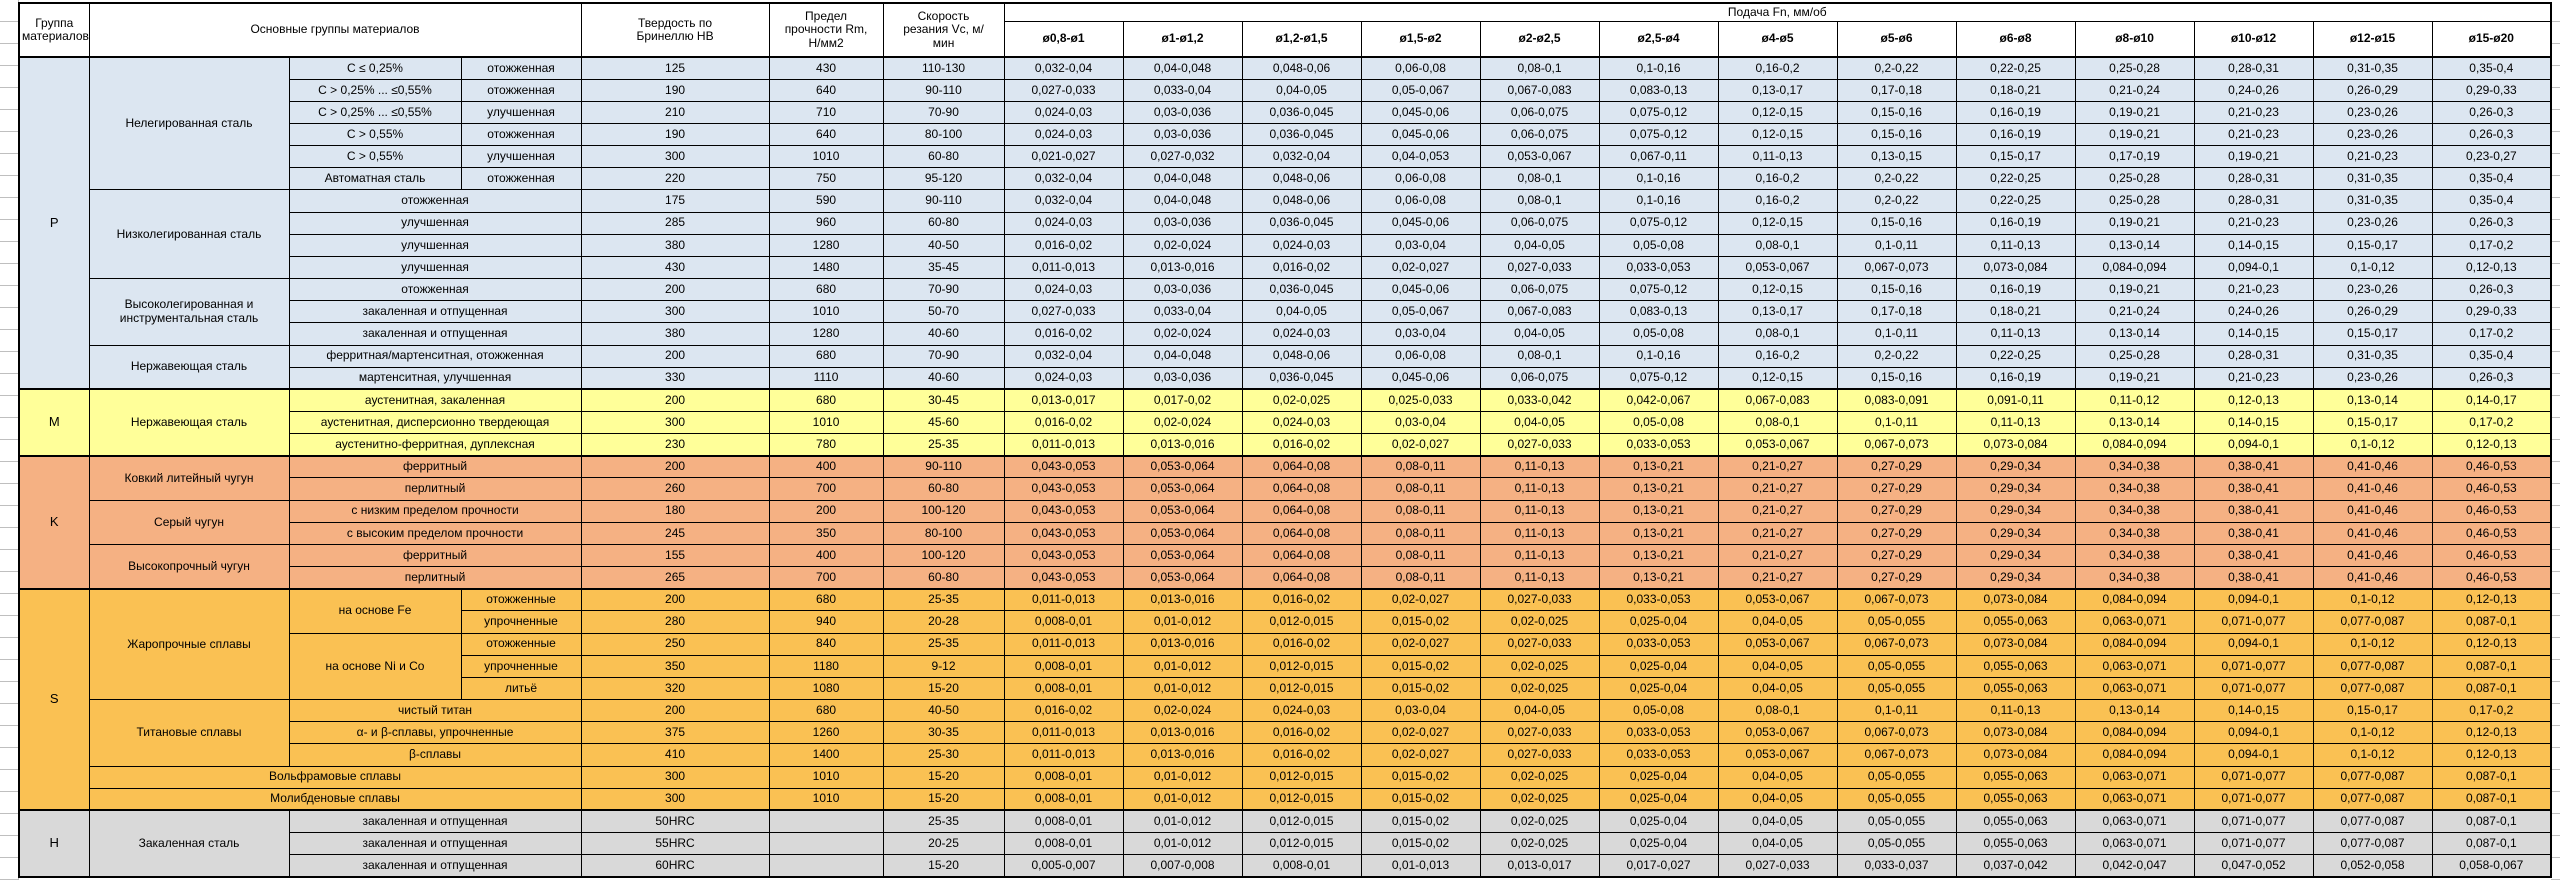  What do you see at coordinates (2253, 267) in the screenshot?
I see `feed-cell: 0,094-0,1` at bounding box center [2253, 267].